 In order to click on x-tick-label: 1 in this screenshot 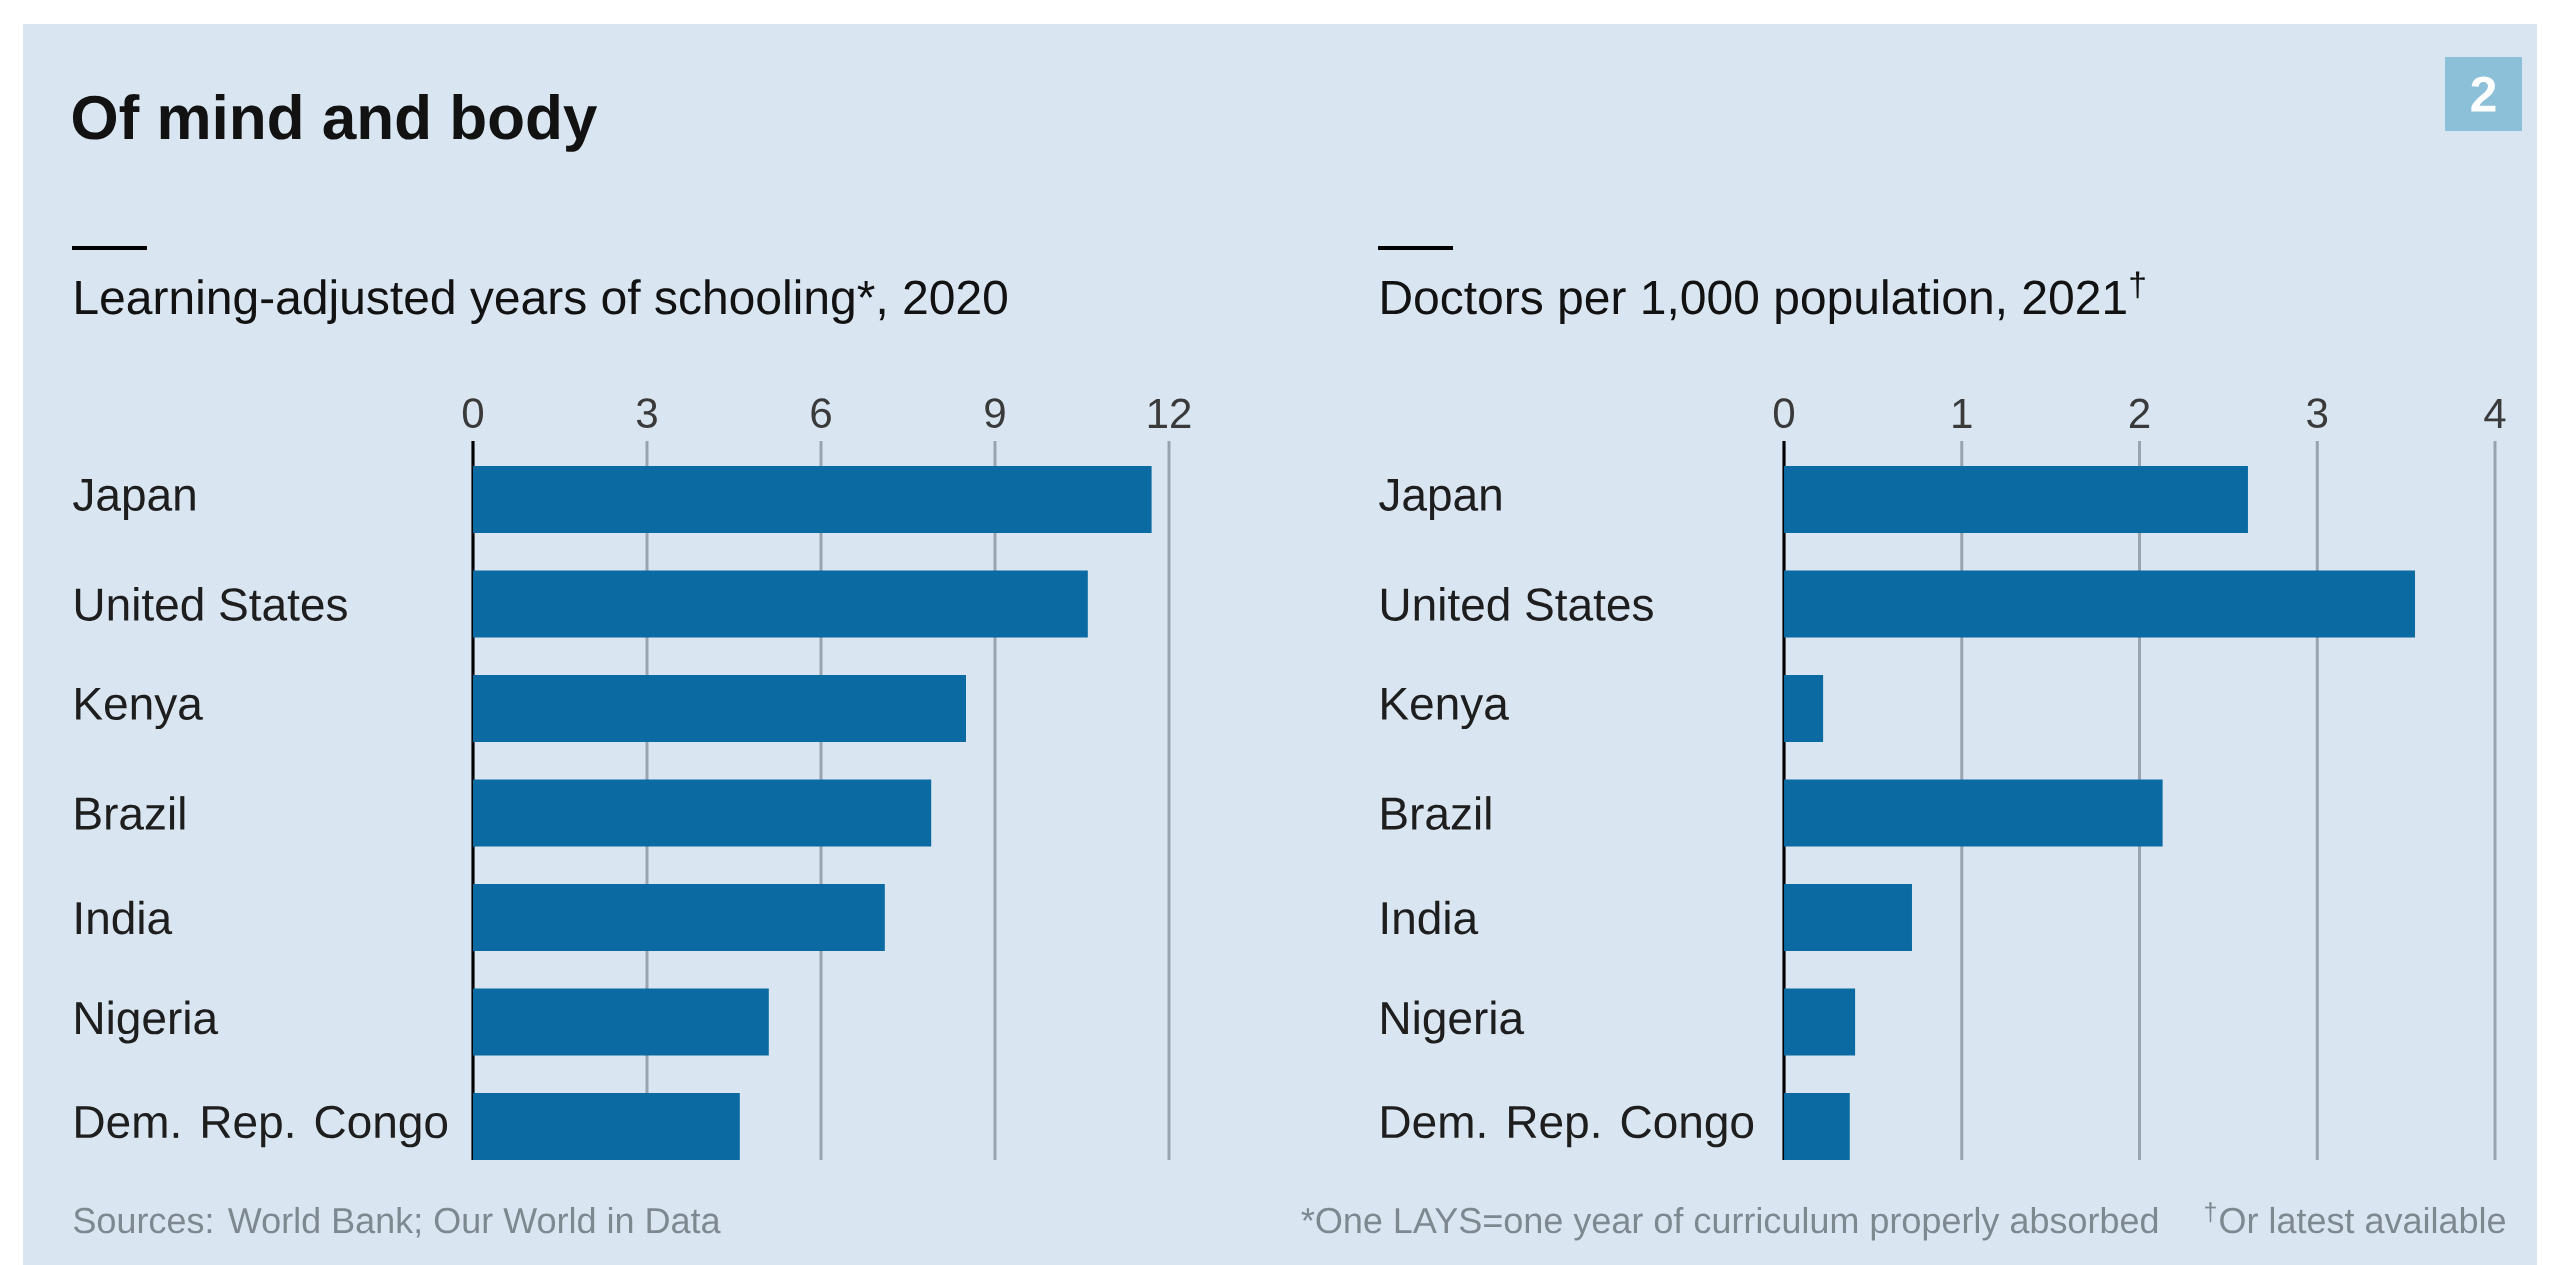, I will do `click(1962, 413)`.